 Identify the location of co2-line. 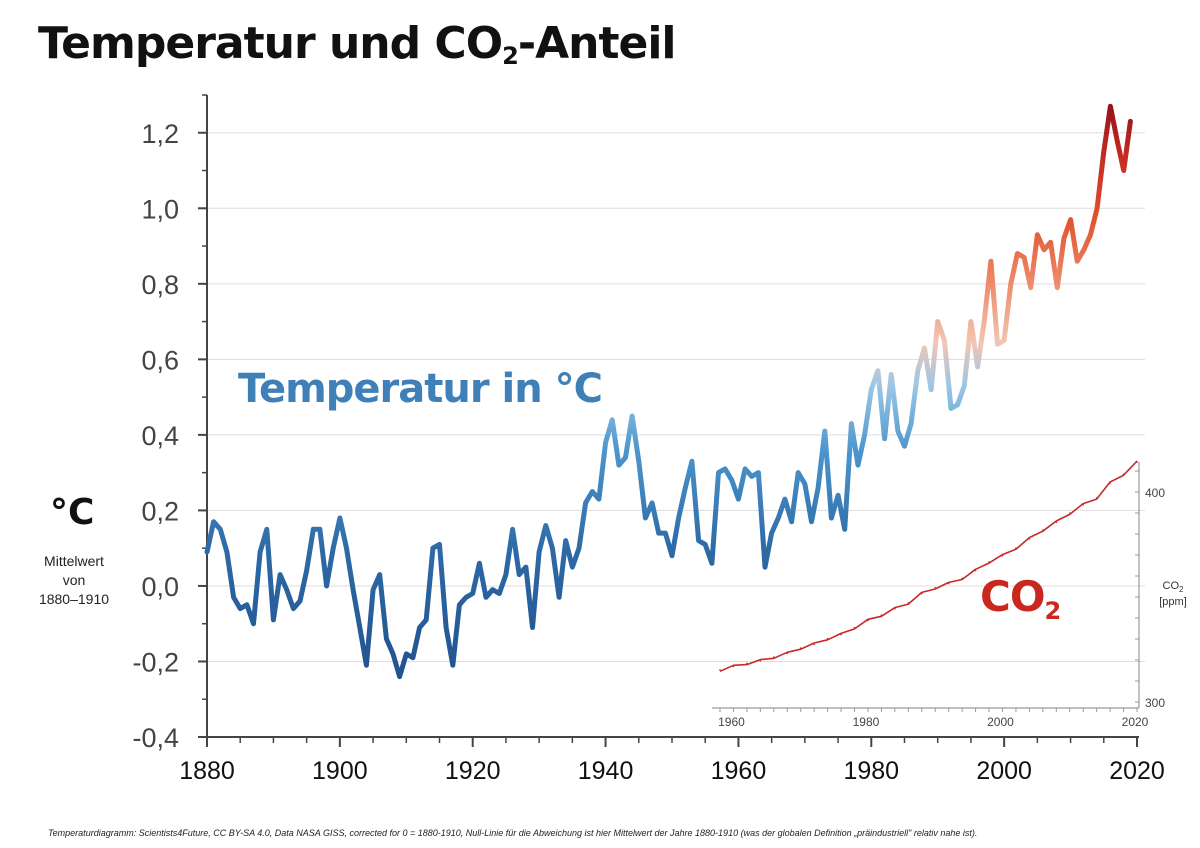
(928, 566).